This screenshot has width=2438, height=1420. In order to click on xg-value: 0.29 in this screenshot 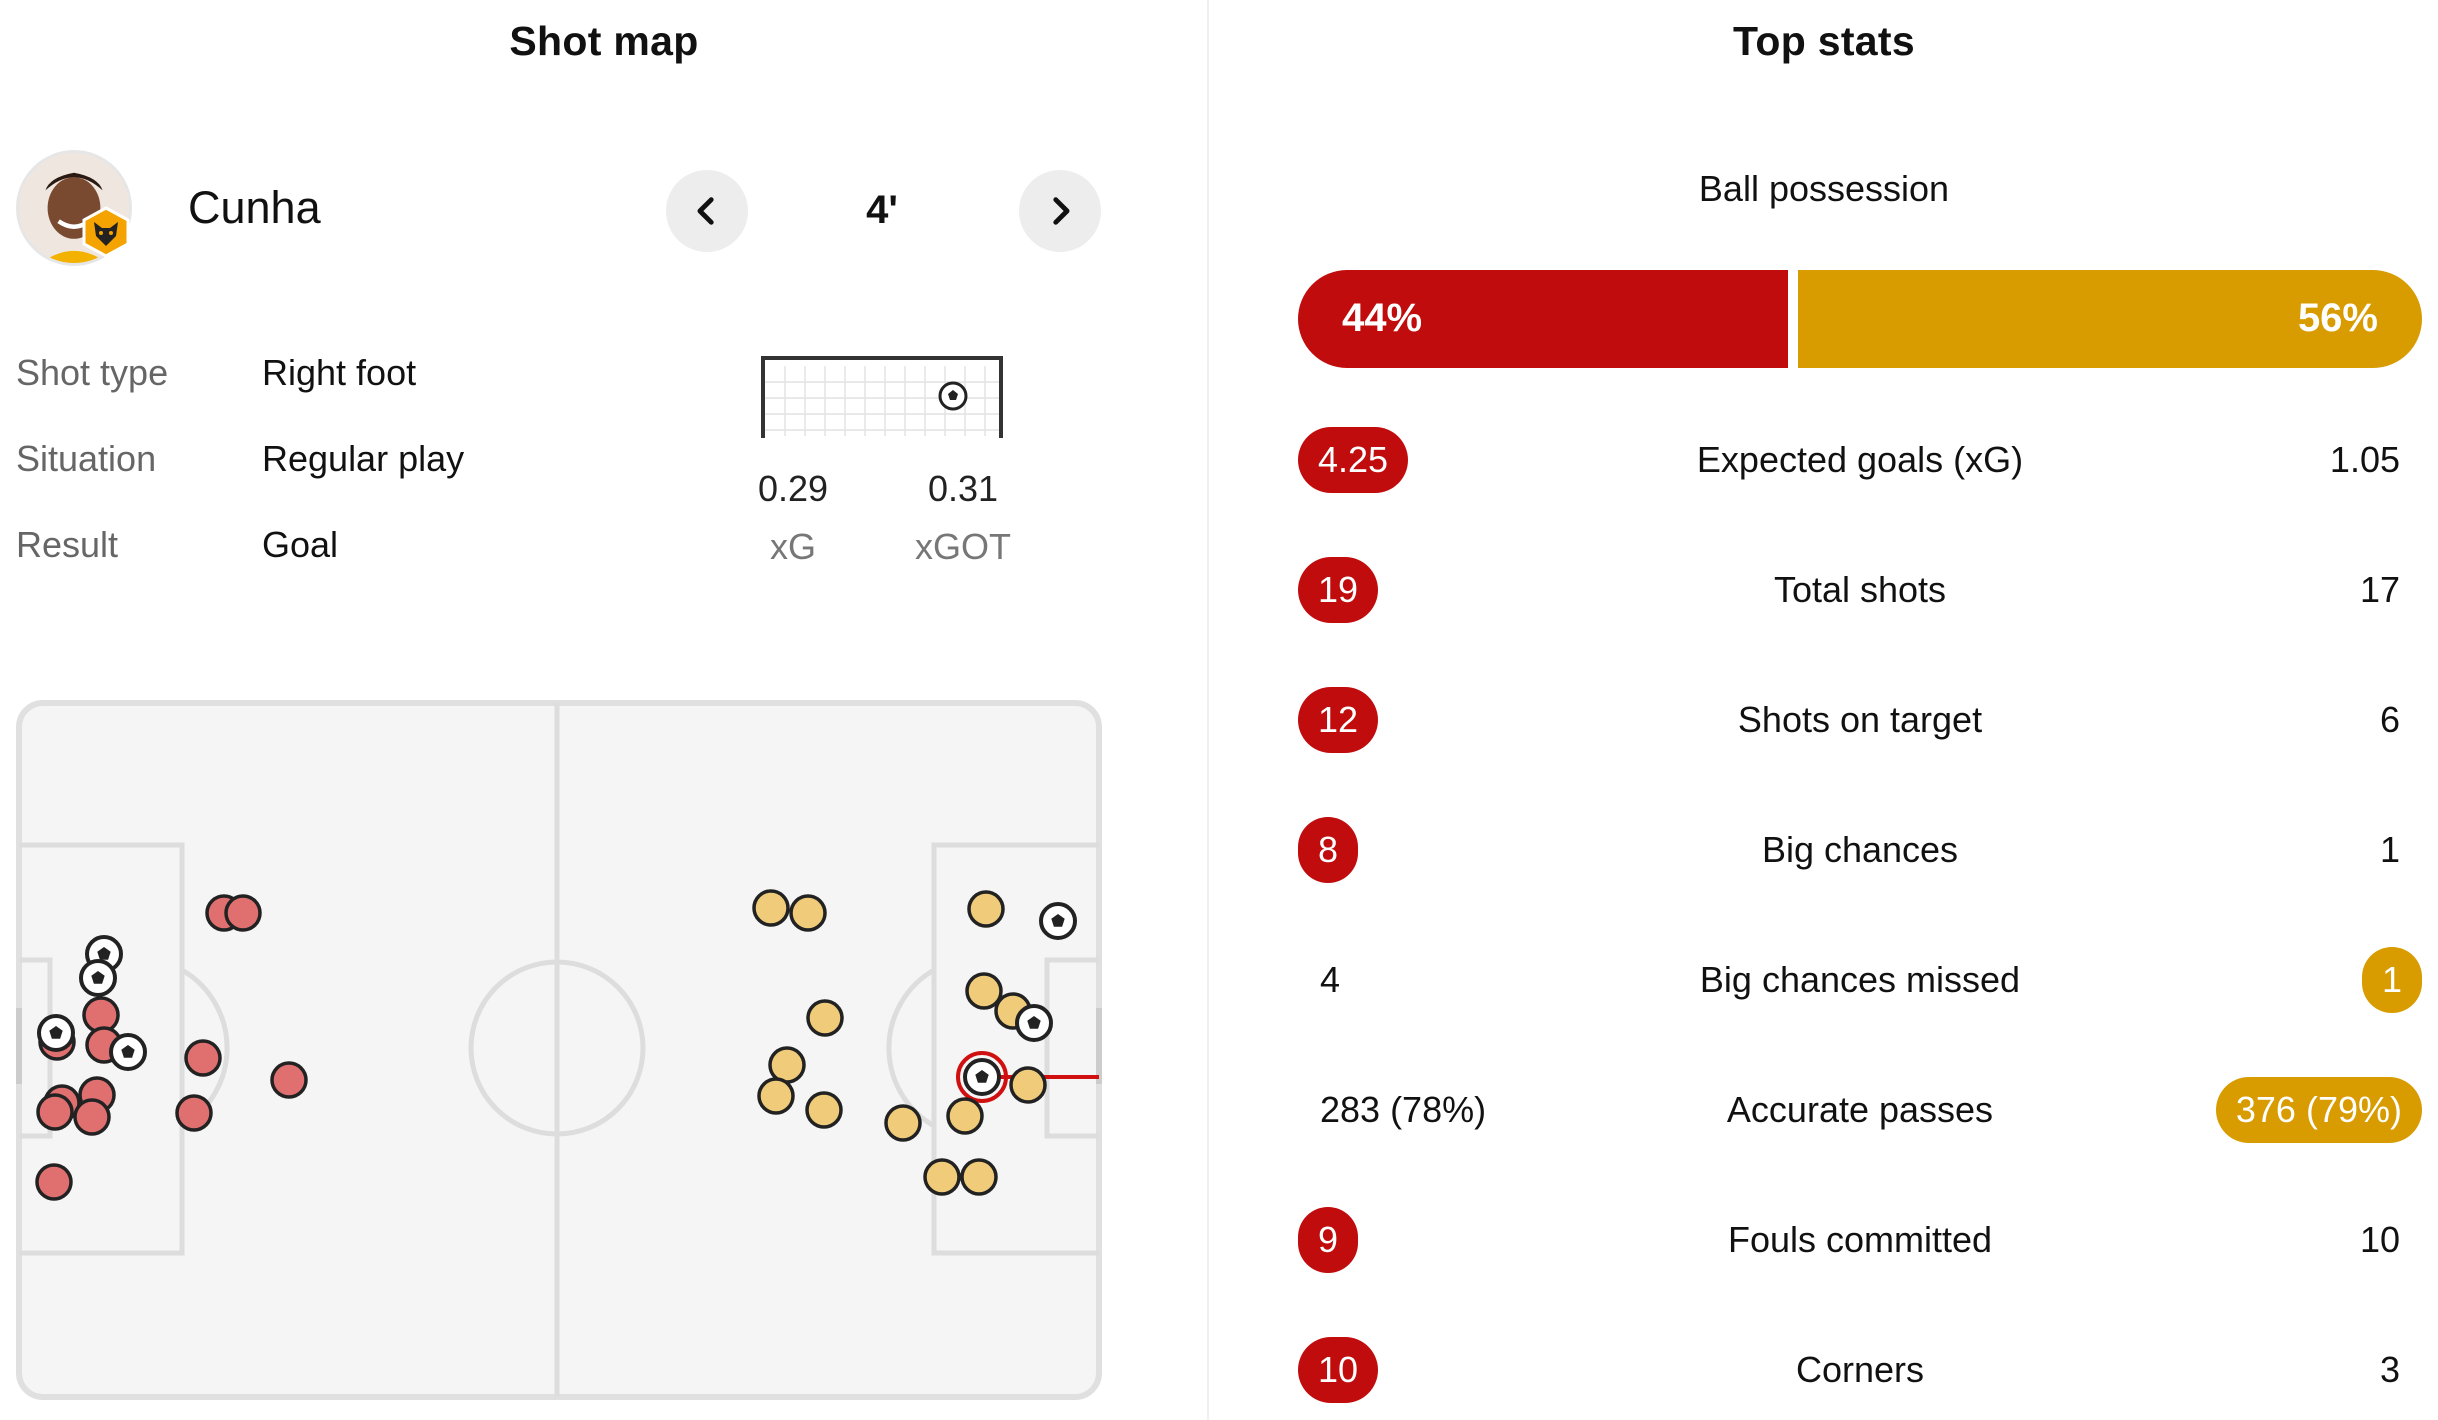, I will do `click(793, 488)`.